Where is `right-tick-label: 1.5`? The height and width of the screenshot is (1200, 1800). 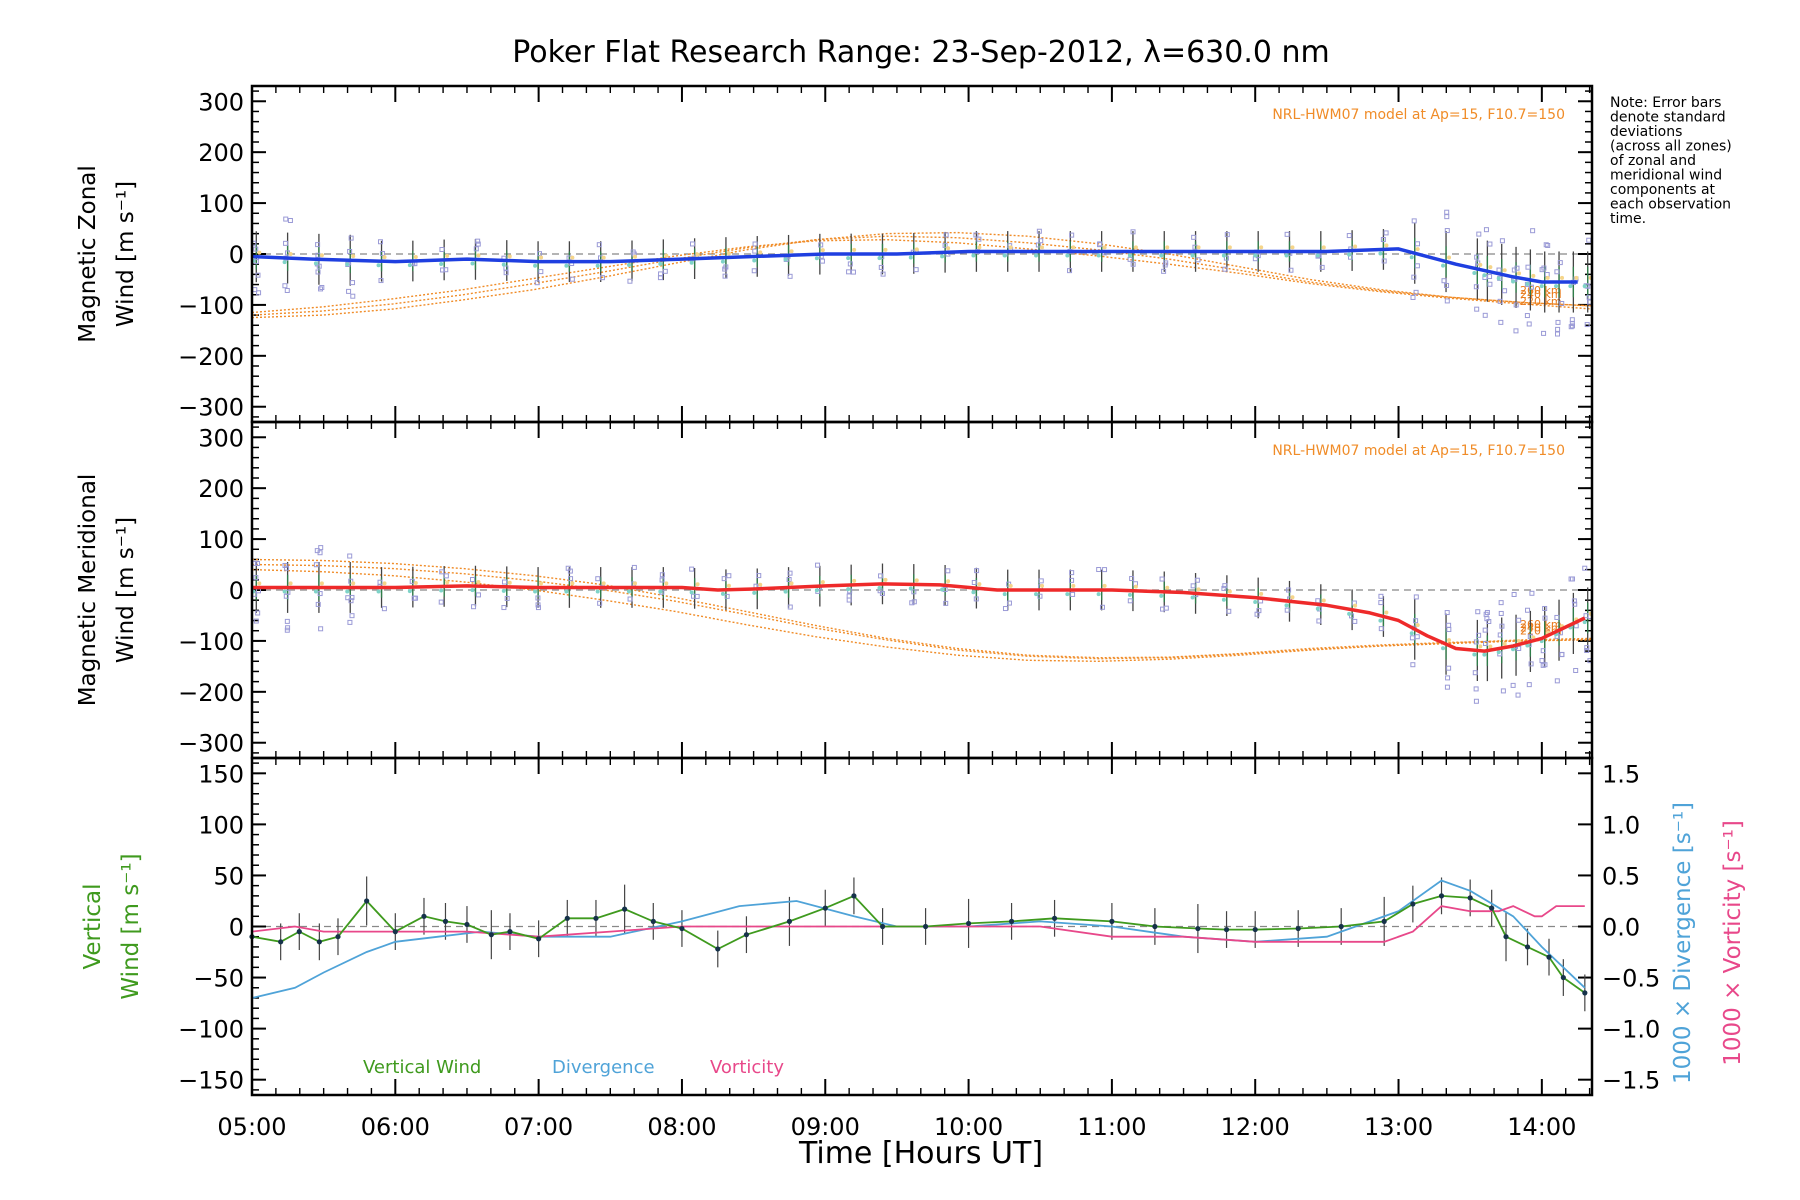
right-tick-label: 1.5 is located at coordinates (1621, 774).